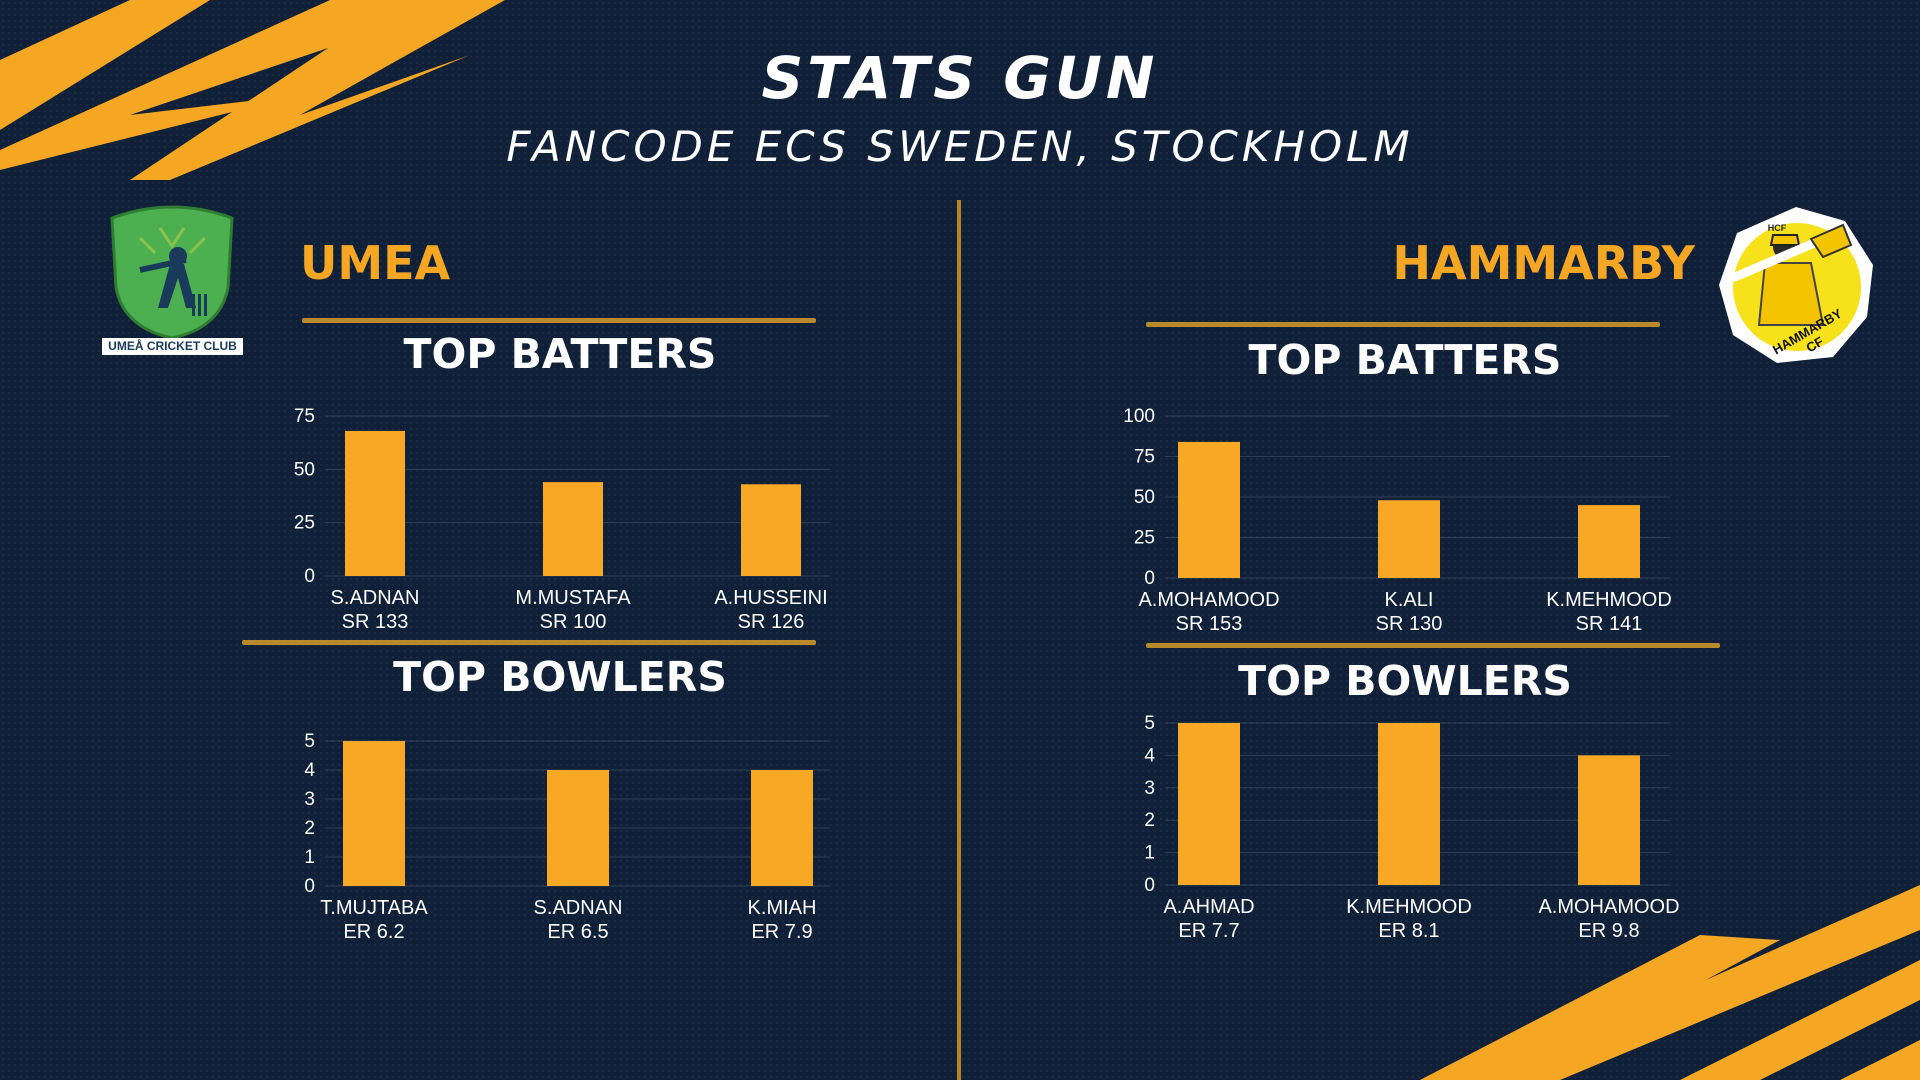  Describe the element at coordinates (375, 622) in the screenshot. I see `x-sublabel: SR 133` at that location.